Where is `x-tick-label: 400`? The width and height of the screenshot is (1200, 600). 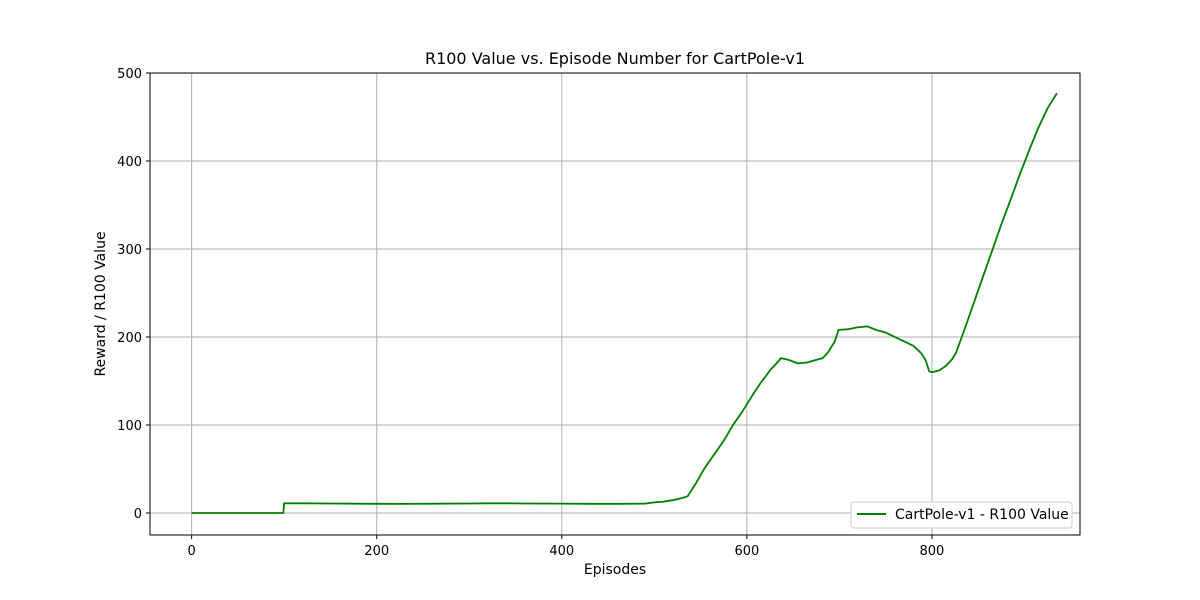 x-tick-label: 400 is located at coordinates (561, 551).